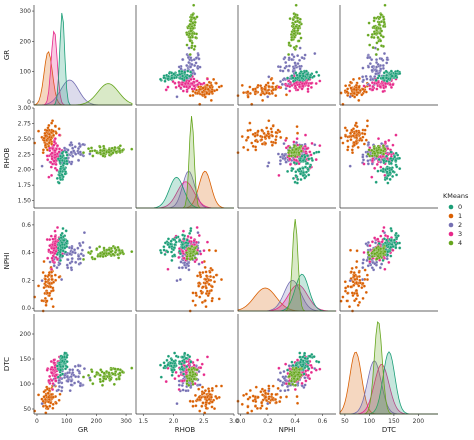 Image resolution: width=474 pixels, height=440 pixels. I want to click on point-nphi-dtc-c3, so click(385, 269).